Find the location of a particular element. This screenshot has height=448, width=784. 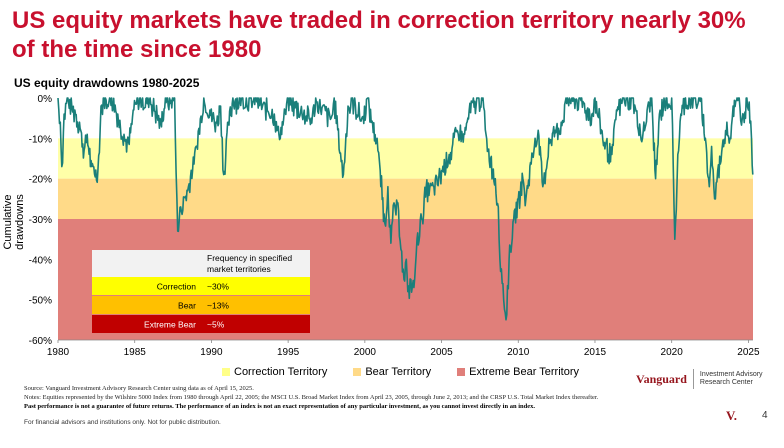

brand-divider is located at coordinates (693, 379).